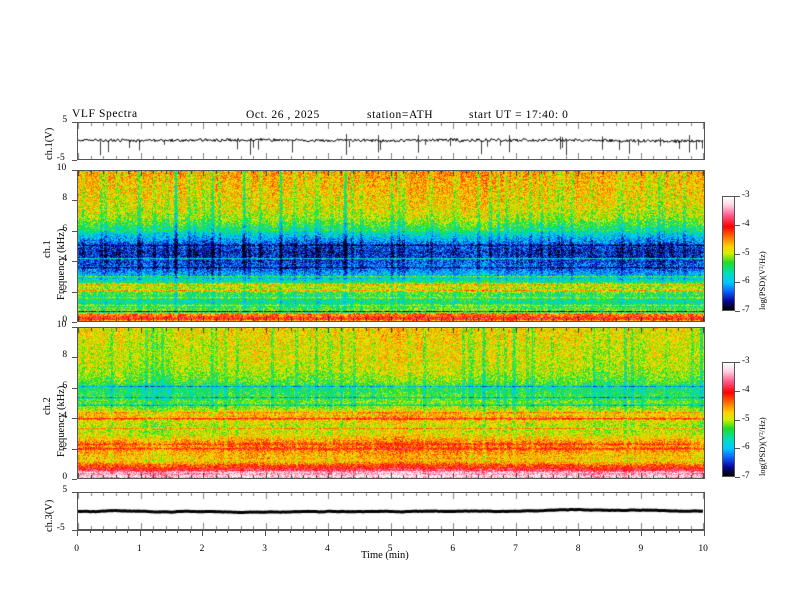  What do you see at coordinates (737, 391) in the screenshot?
I see `ch2-colorbar-tick--4` at bounding box center [737, 391].